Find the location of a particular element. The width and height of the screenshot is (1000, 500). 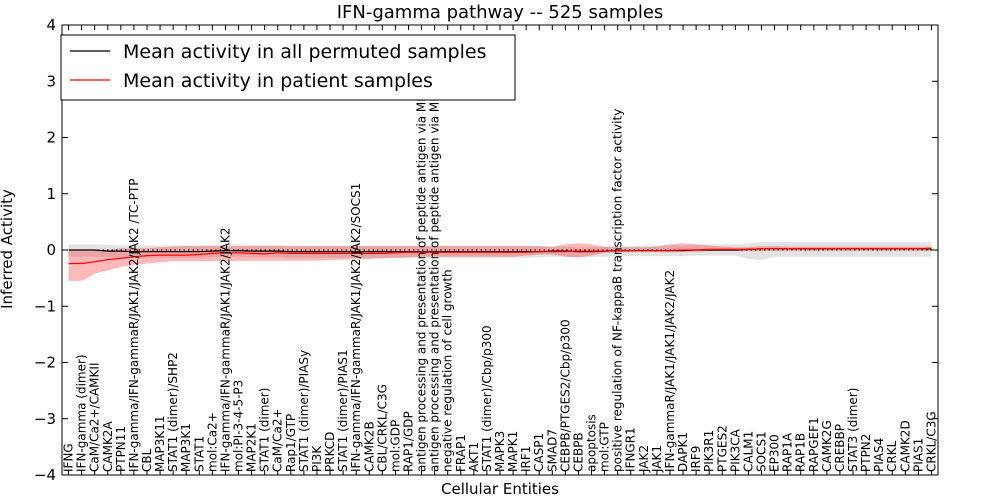

category-label: STAT1 (dimer)/SHP2 is located at coordinates (173, 412).